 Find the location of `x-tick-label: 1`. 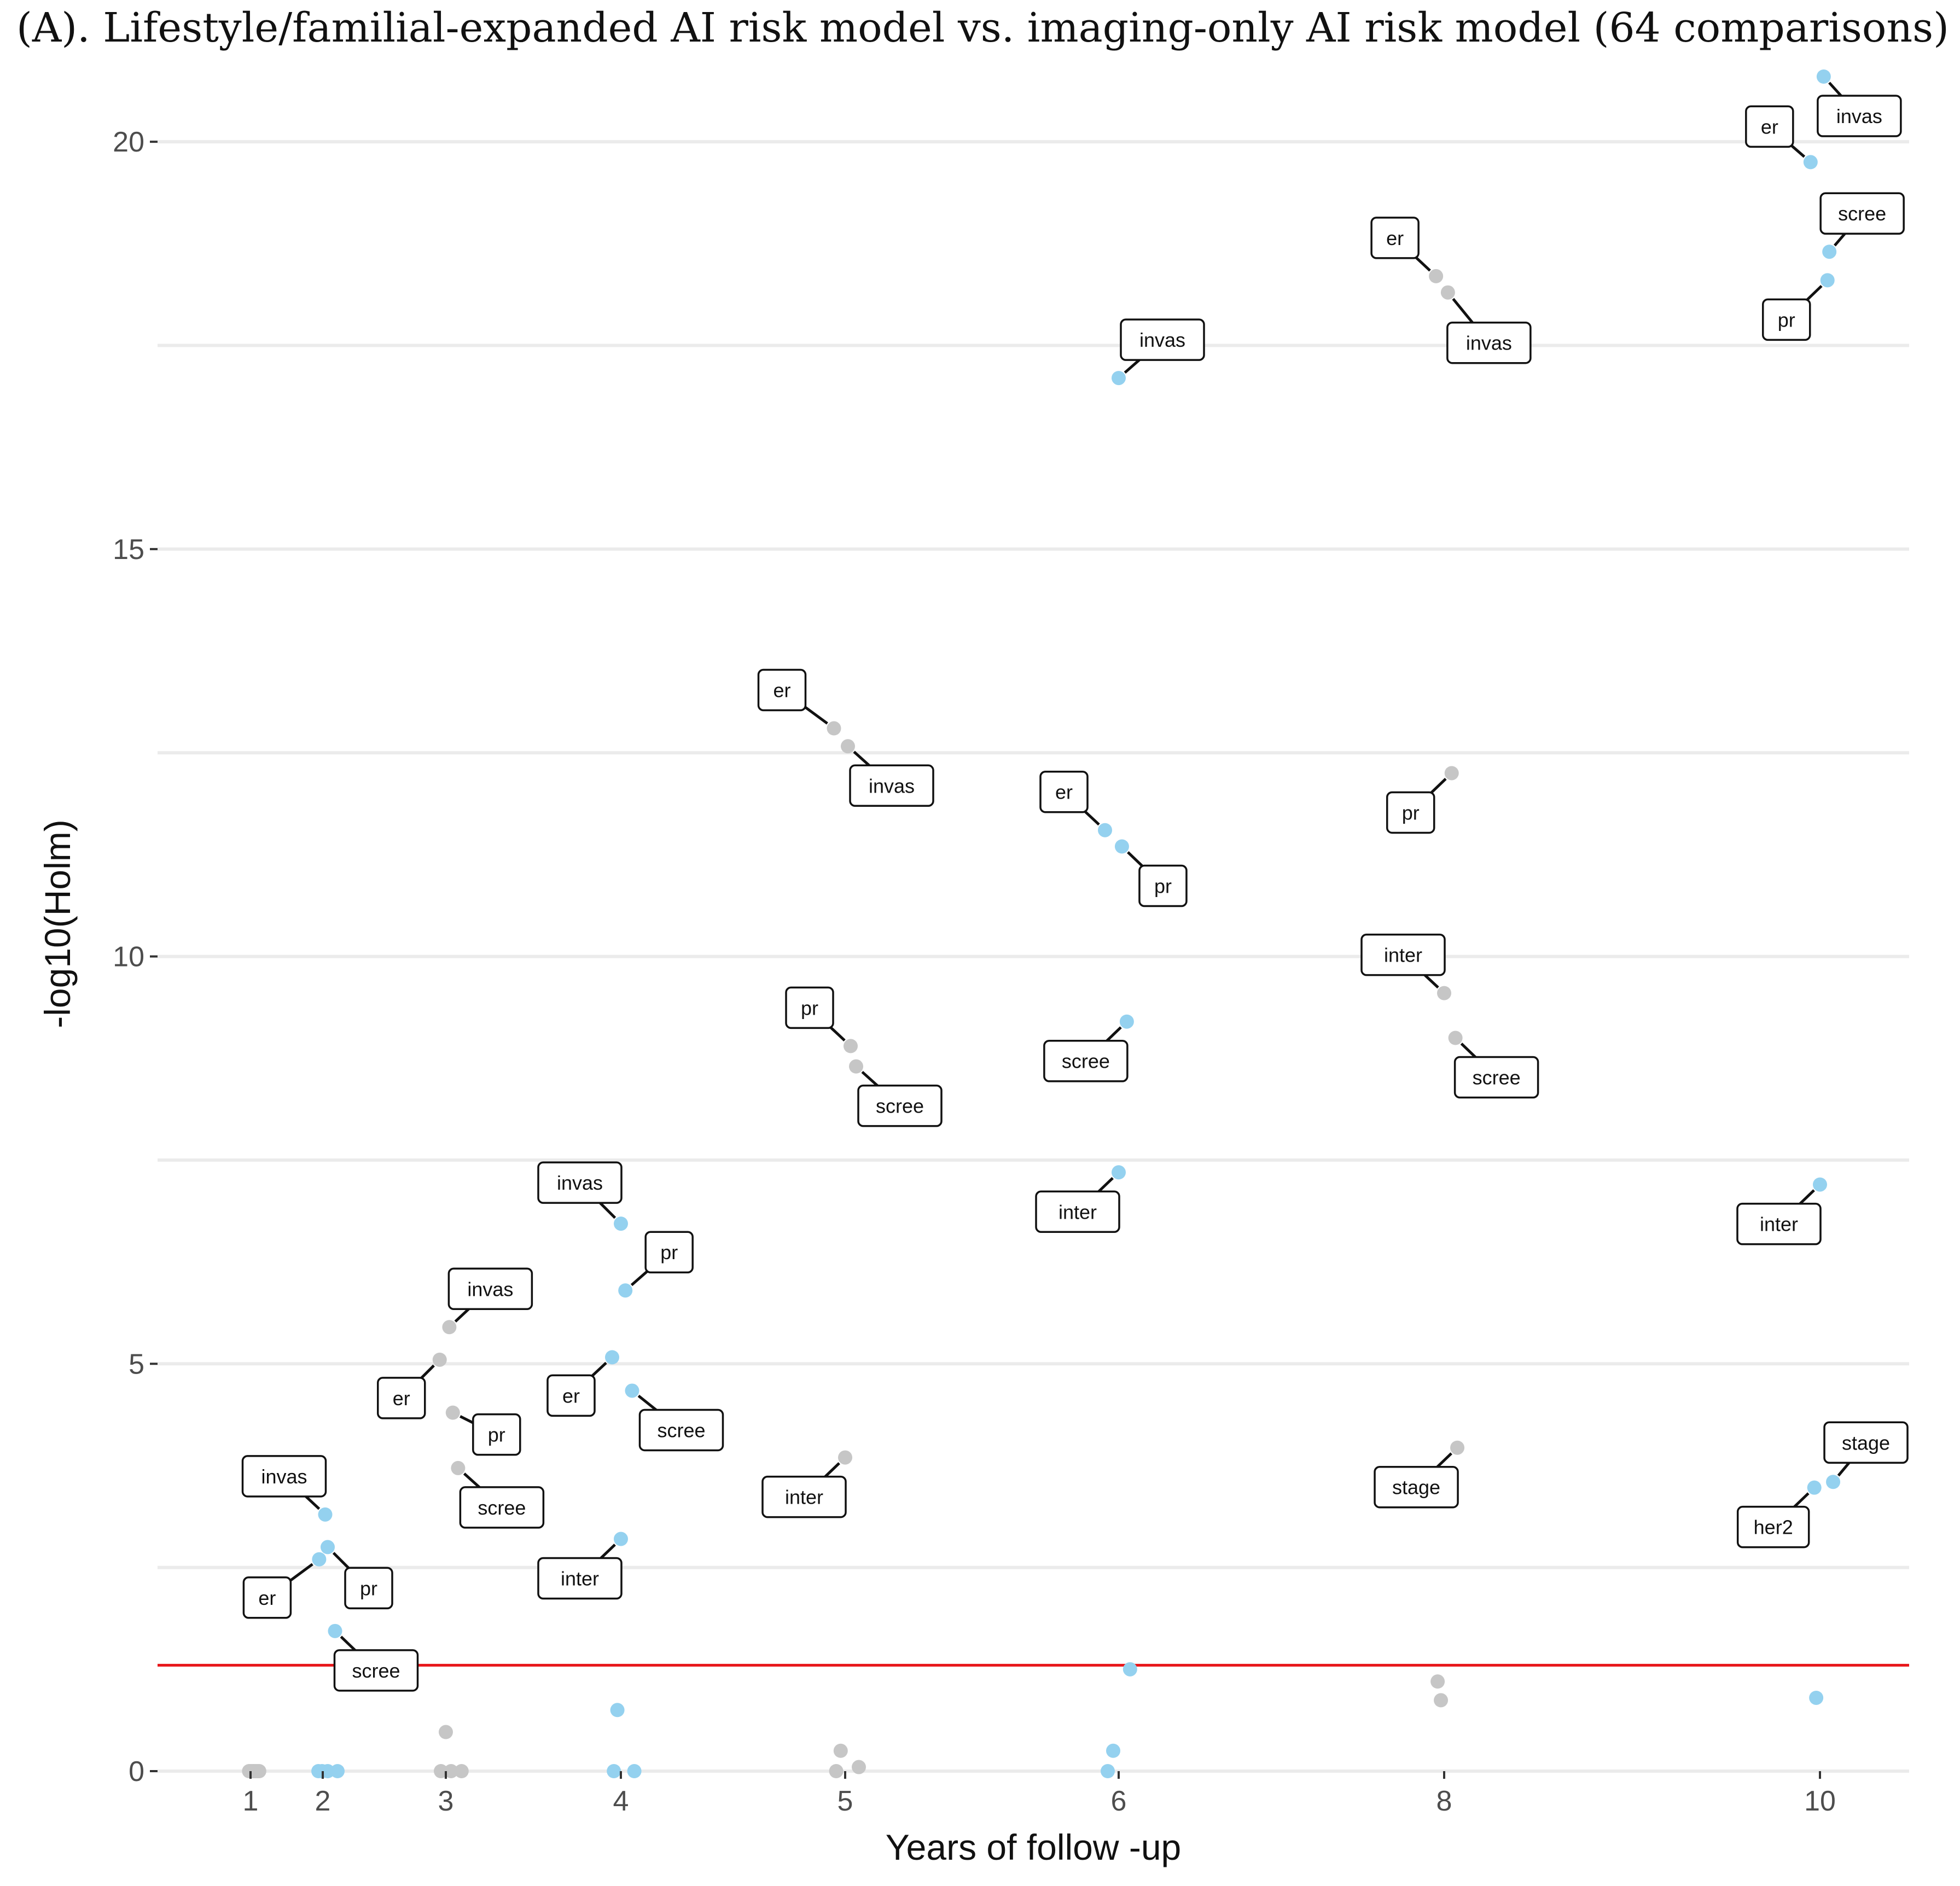

x-tick-label: 1 is located at coordinates (251, 1801).